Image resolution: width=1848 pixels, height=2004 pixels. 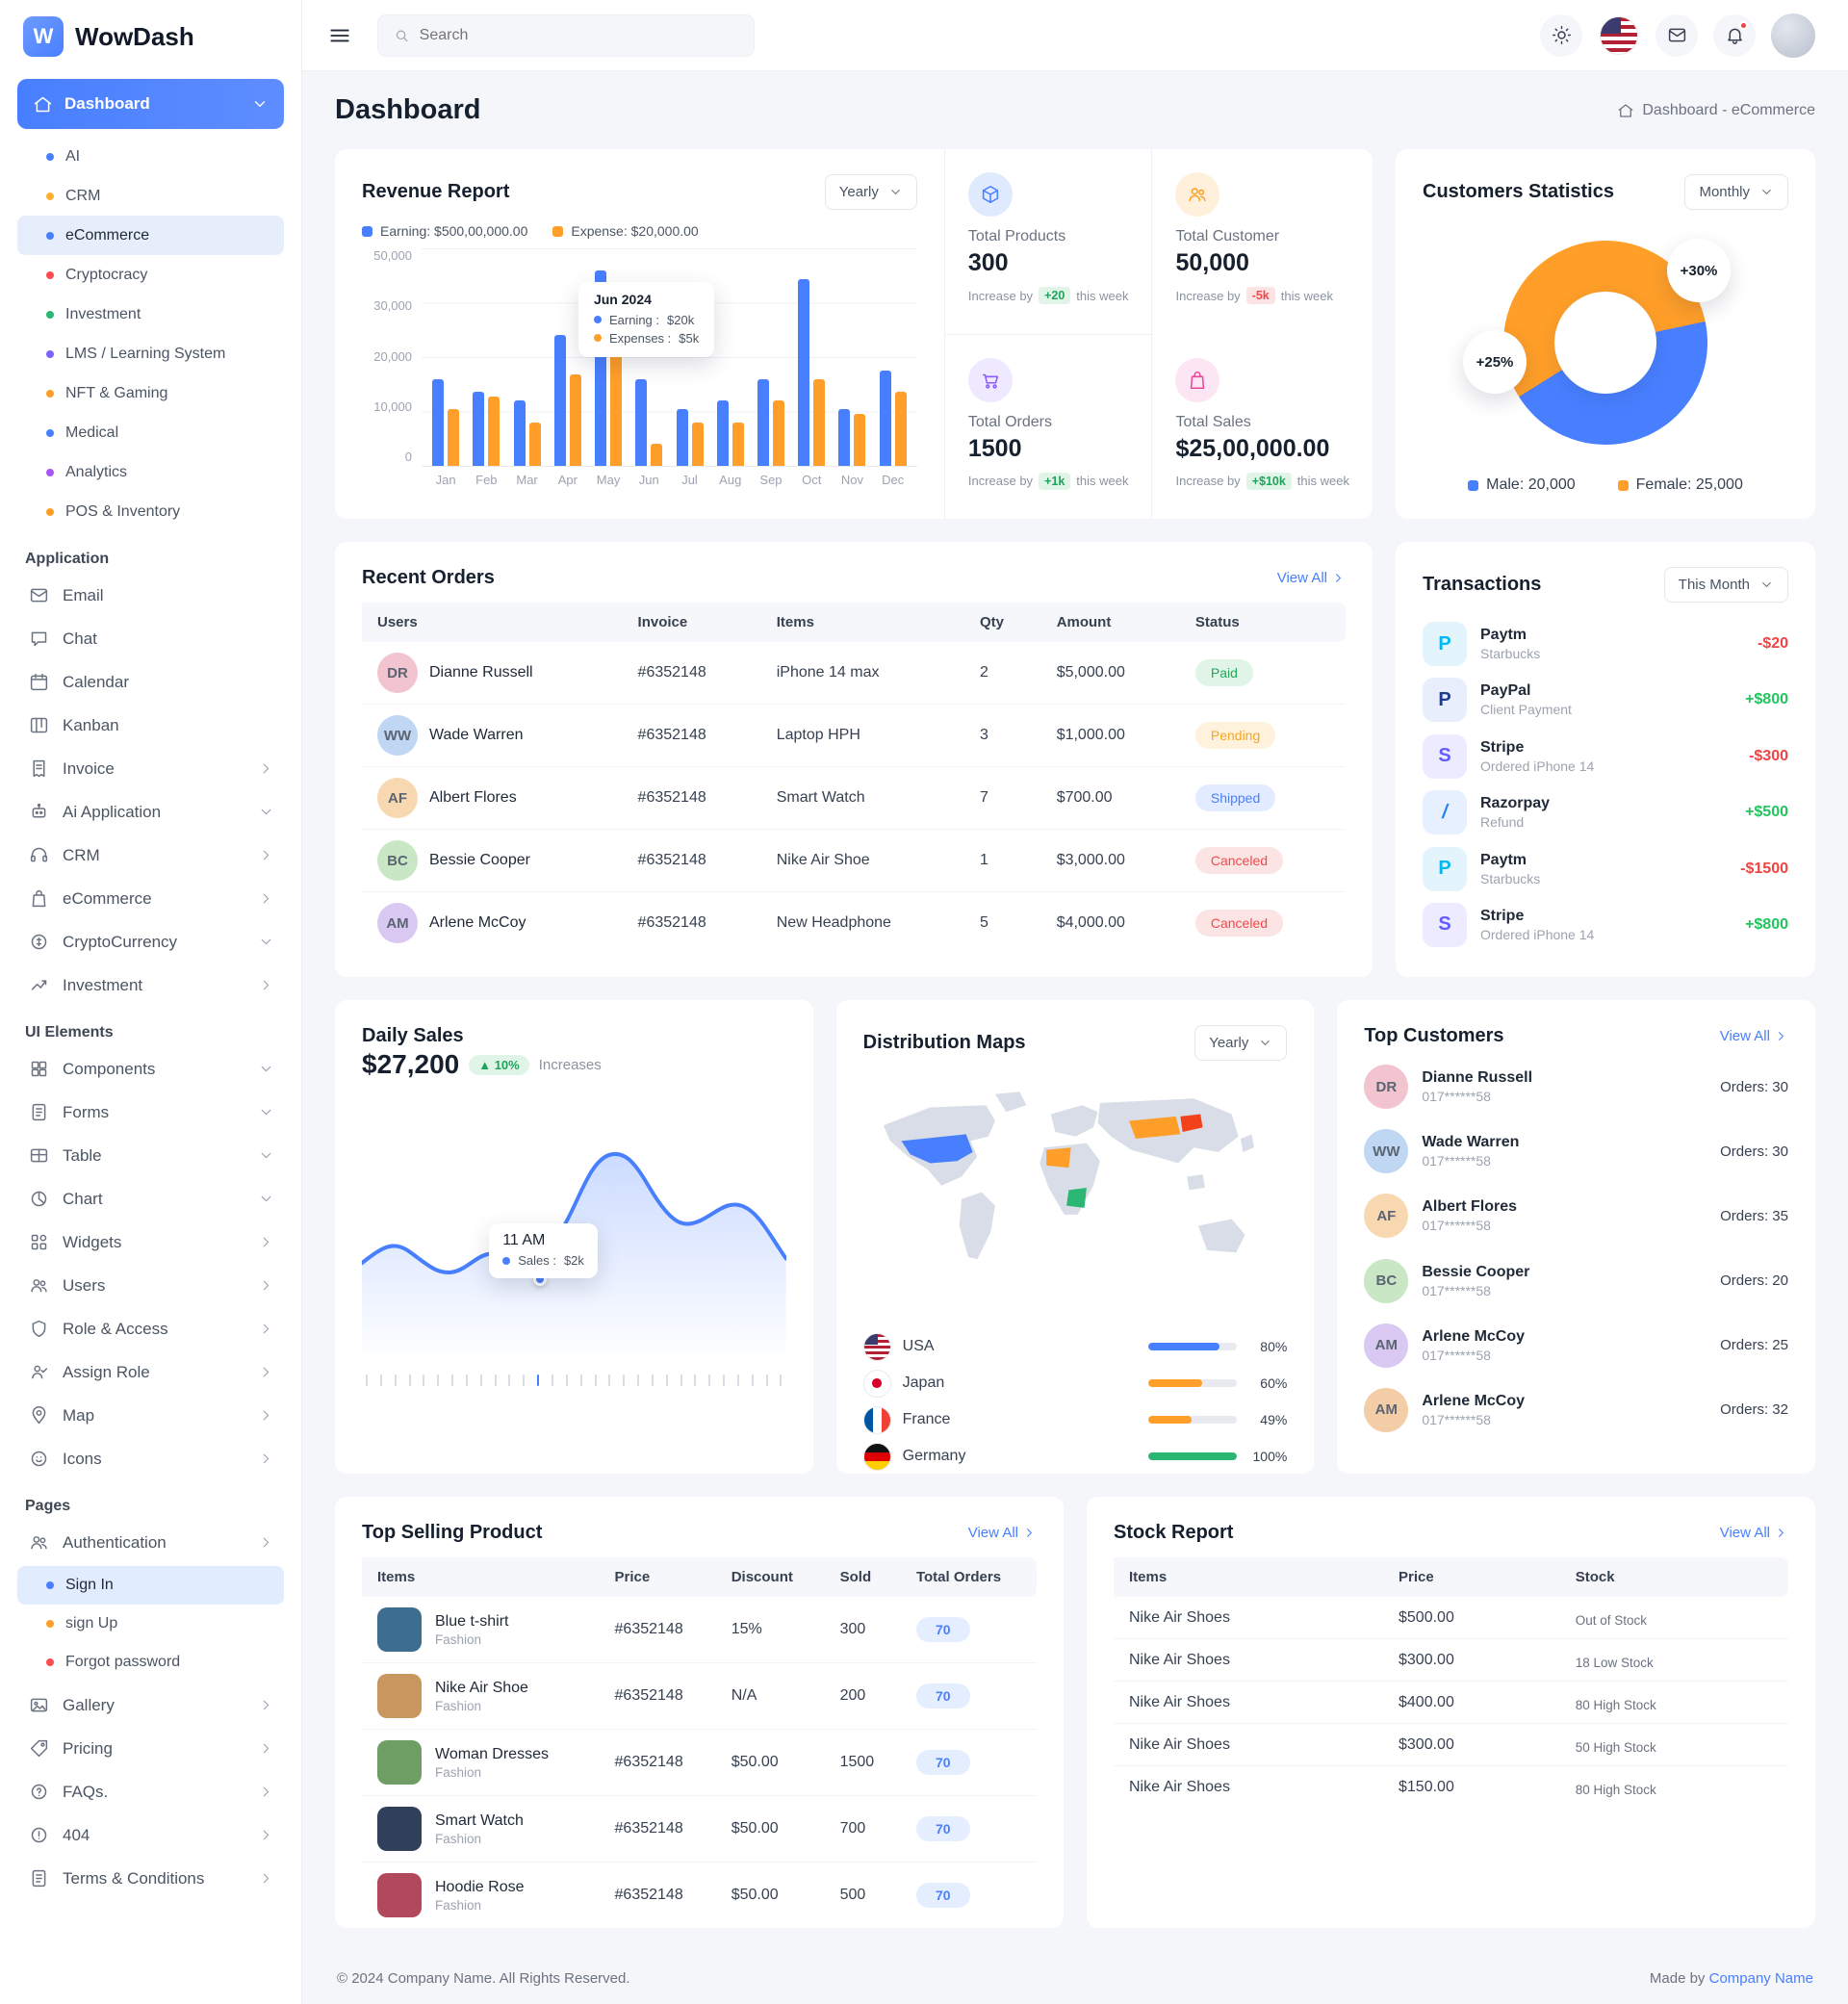 I want to click on sidebar-item: eCommerce, so click(x=150, y=898).